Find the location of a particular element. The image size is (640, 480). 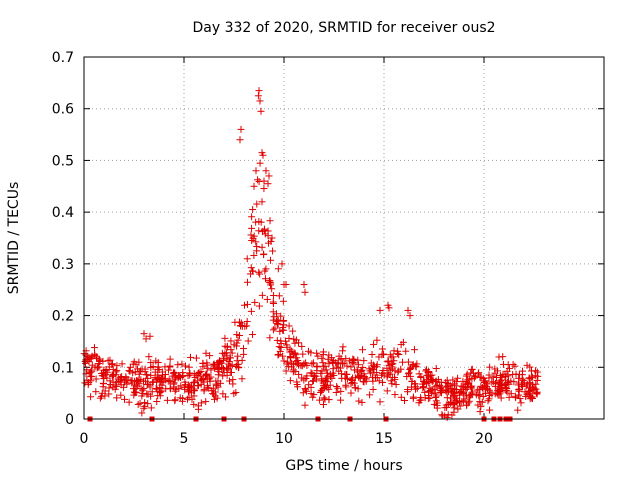

y-tick-label: 0.7 is located at coordinates (63, 58).